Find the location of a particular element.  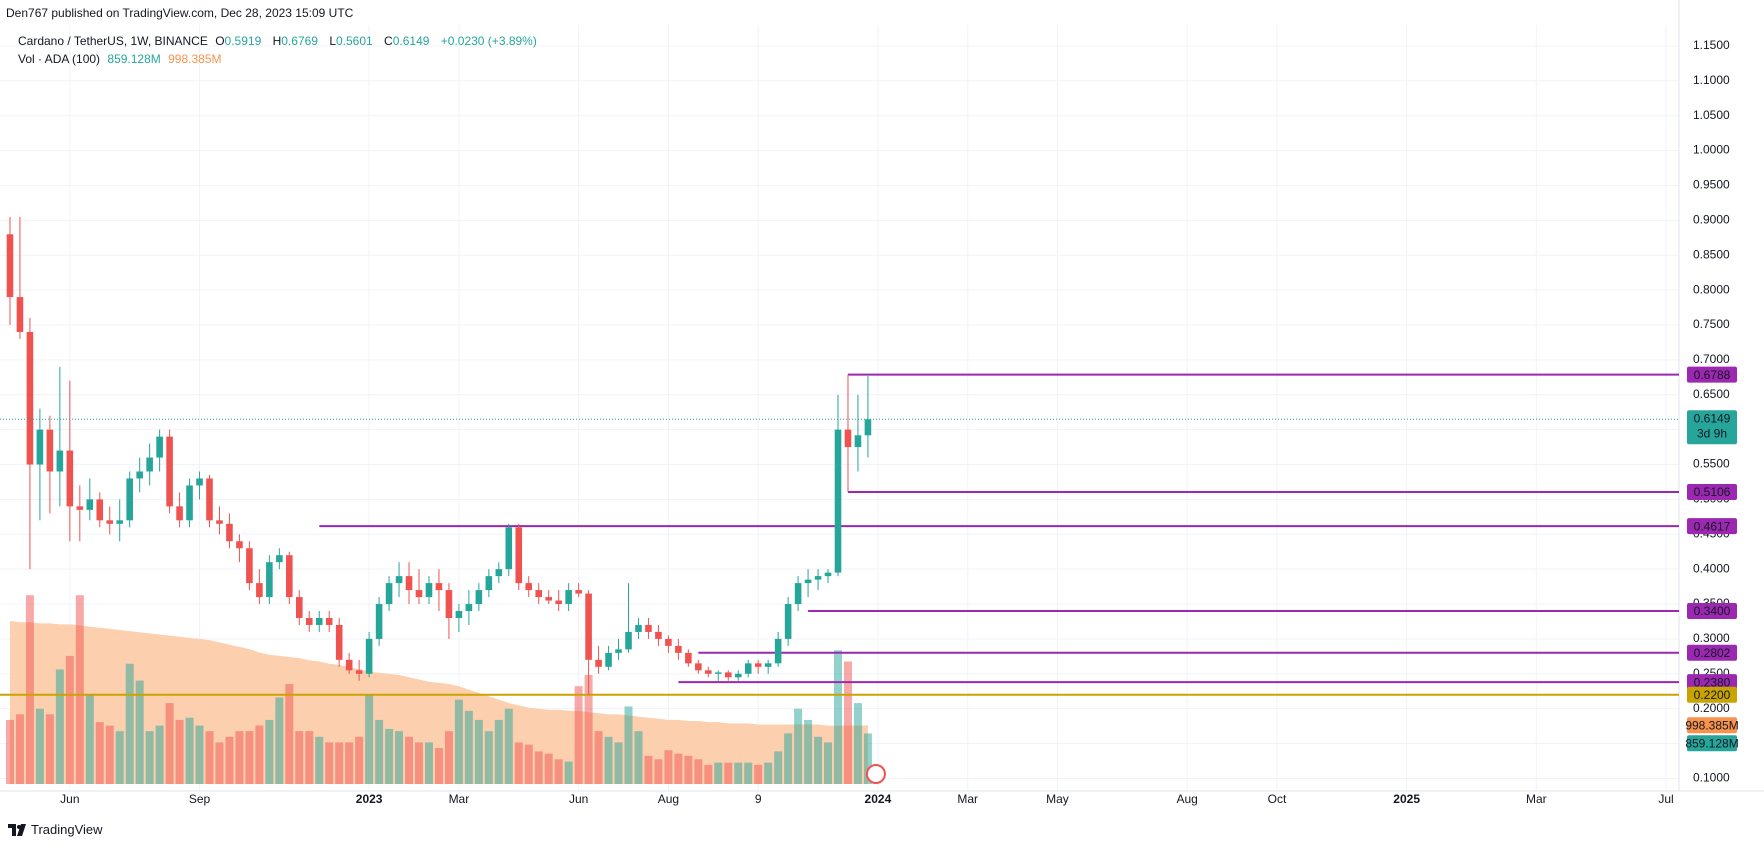

change: +0.0230 (+3.89%) is located at coordinates (488, 41).